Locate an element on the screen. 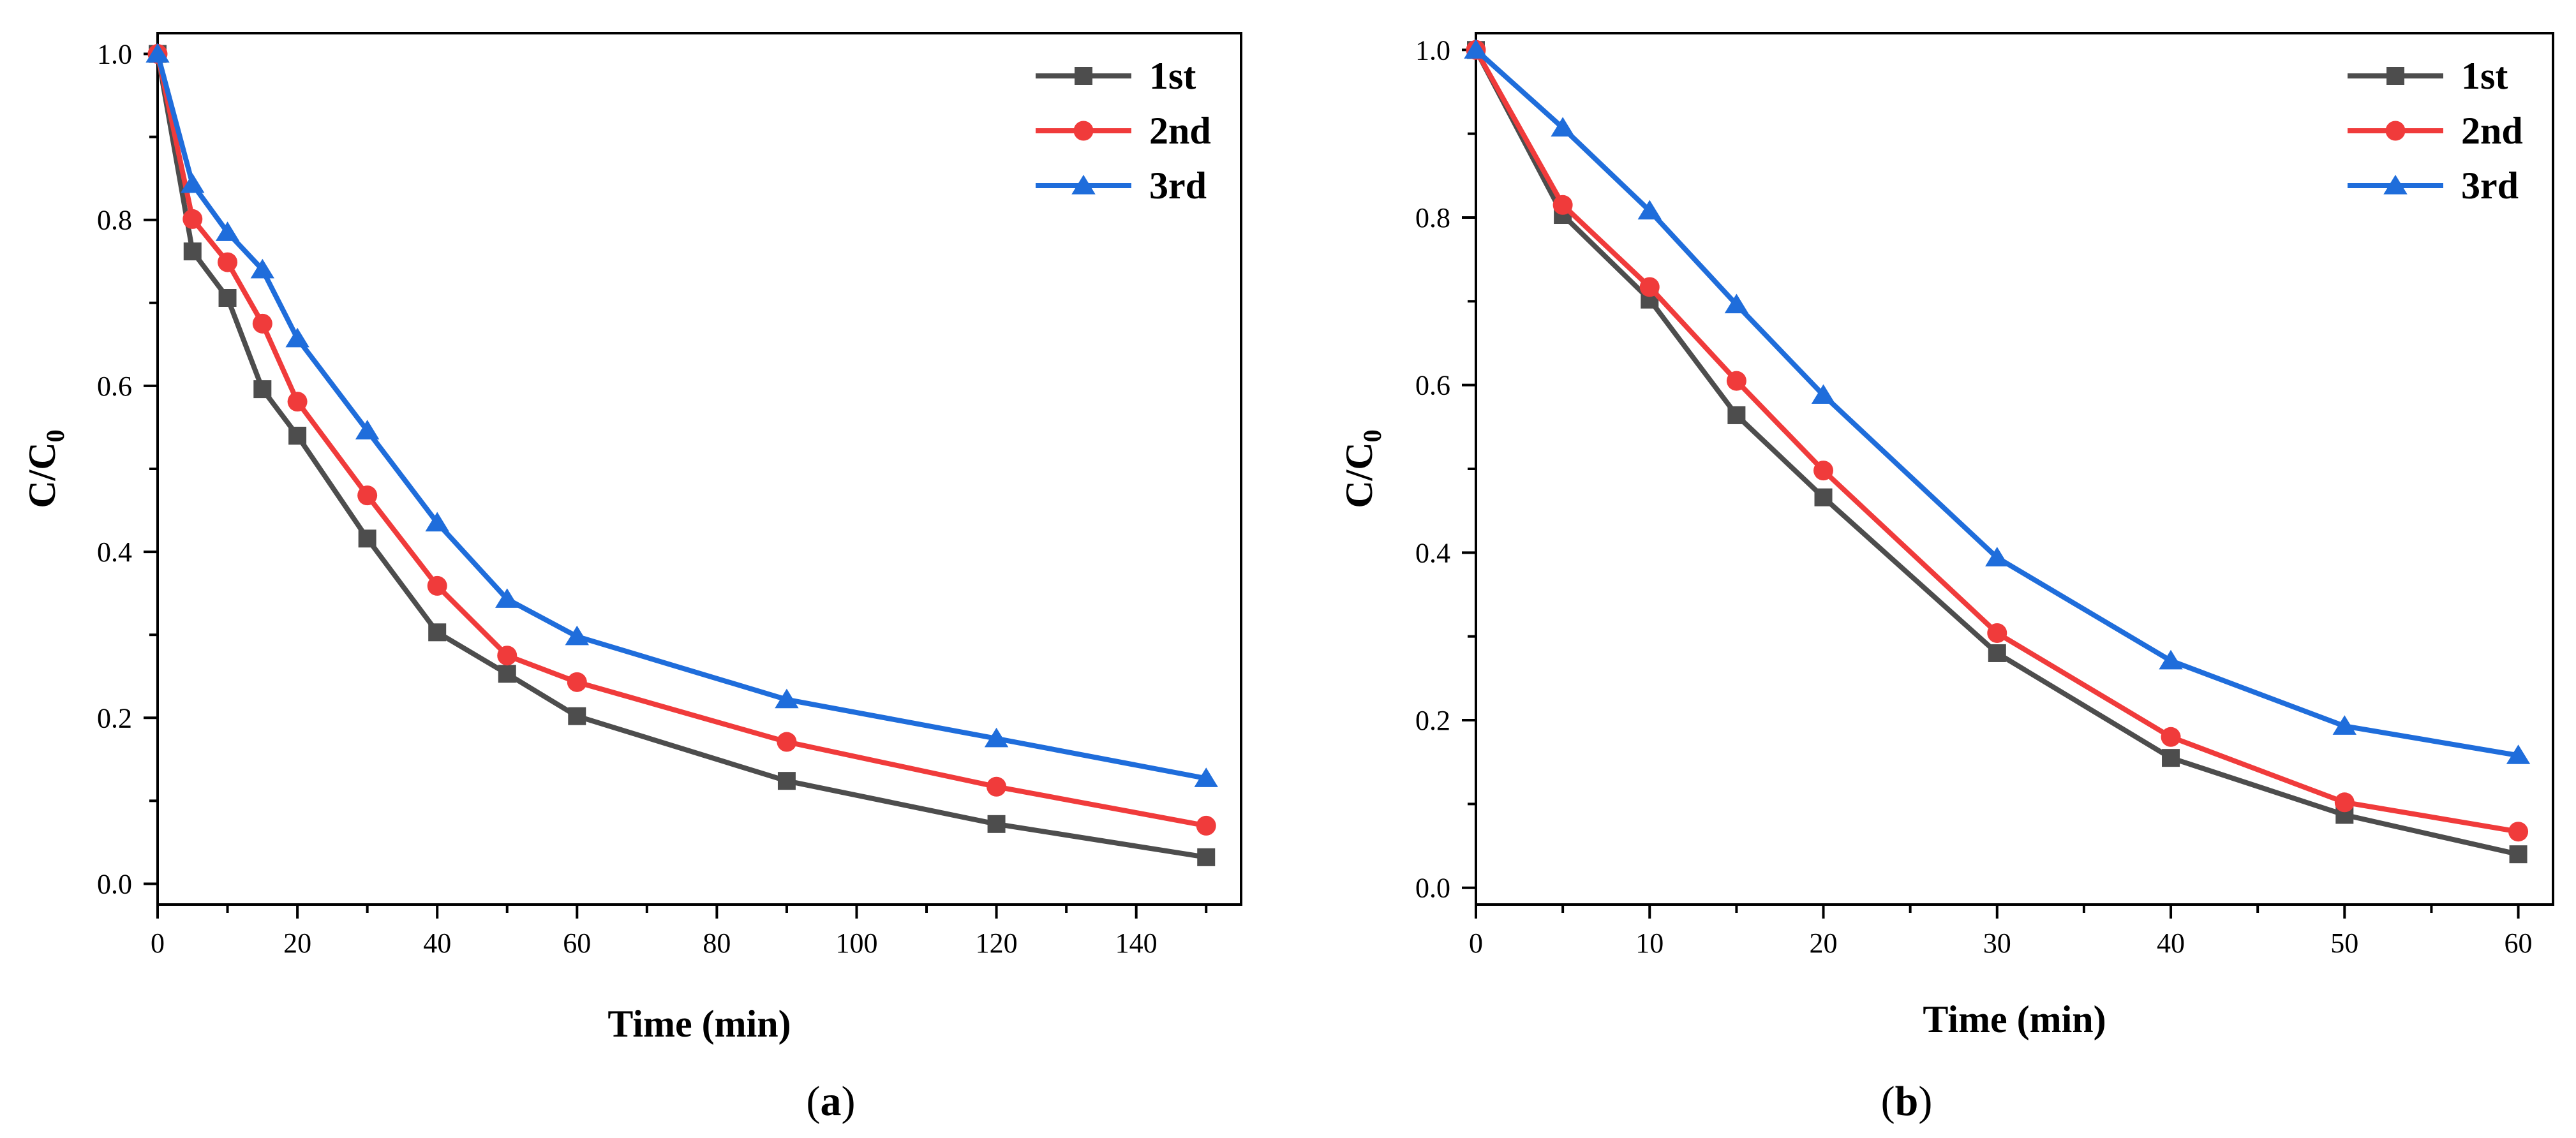  y-axis-ticks: 0.0 0.2 0.4 0.6 0.8 1.0 is located at coordinates (1445, 469).